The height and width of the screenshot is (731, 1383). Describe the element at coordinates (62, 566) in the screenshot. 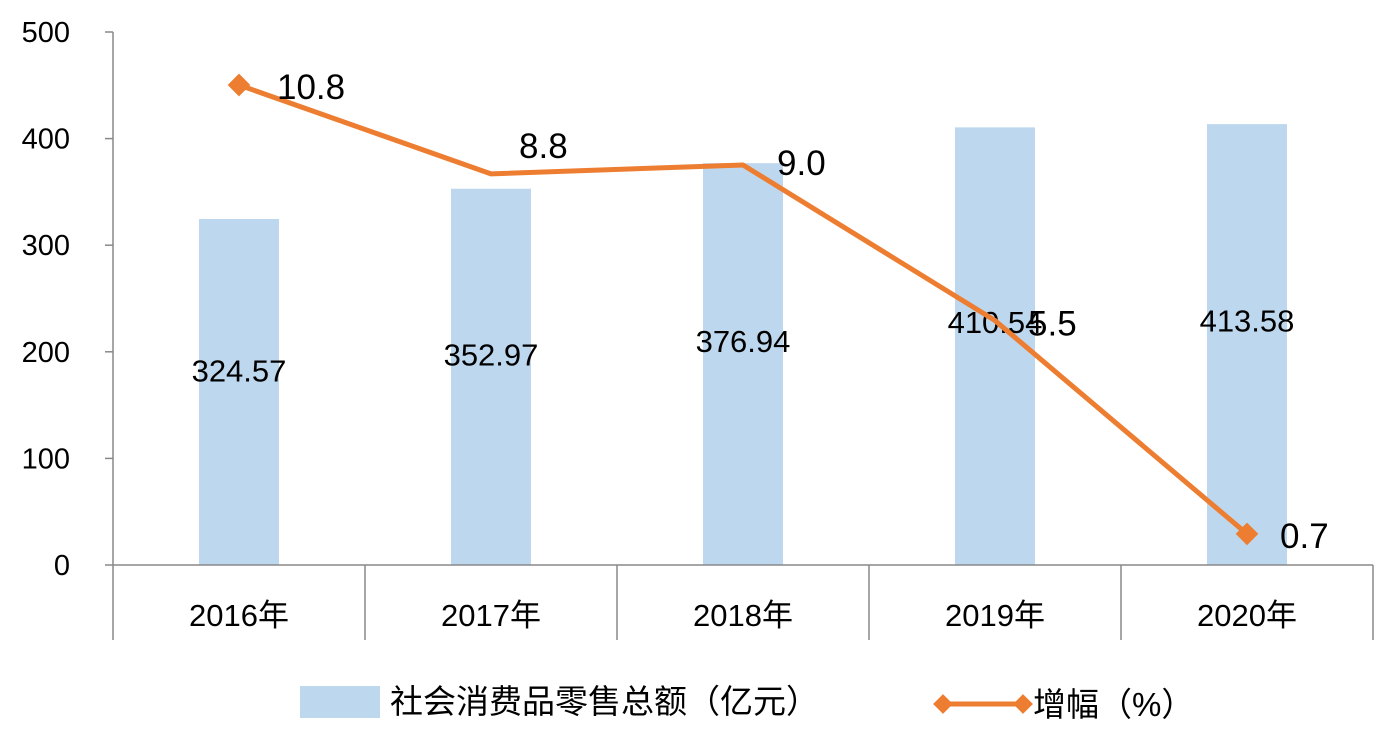

I see `y-tick-label: 0` at that location.